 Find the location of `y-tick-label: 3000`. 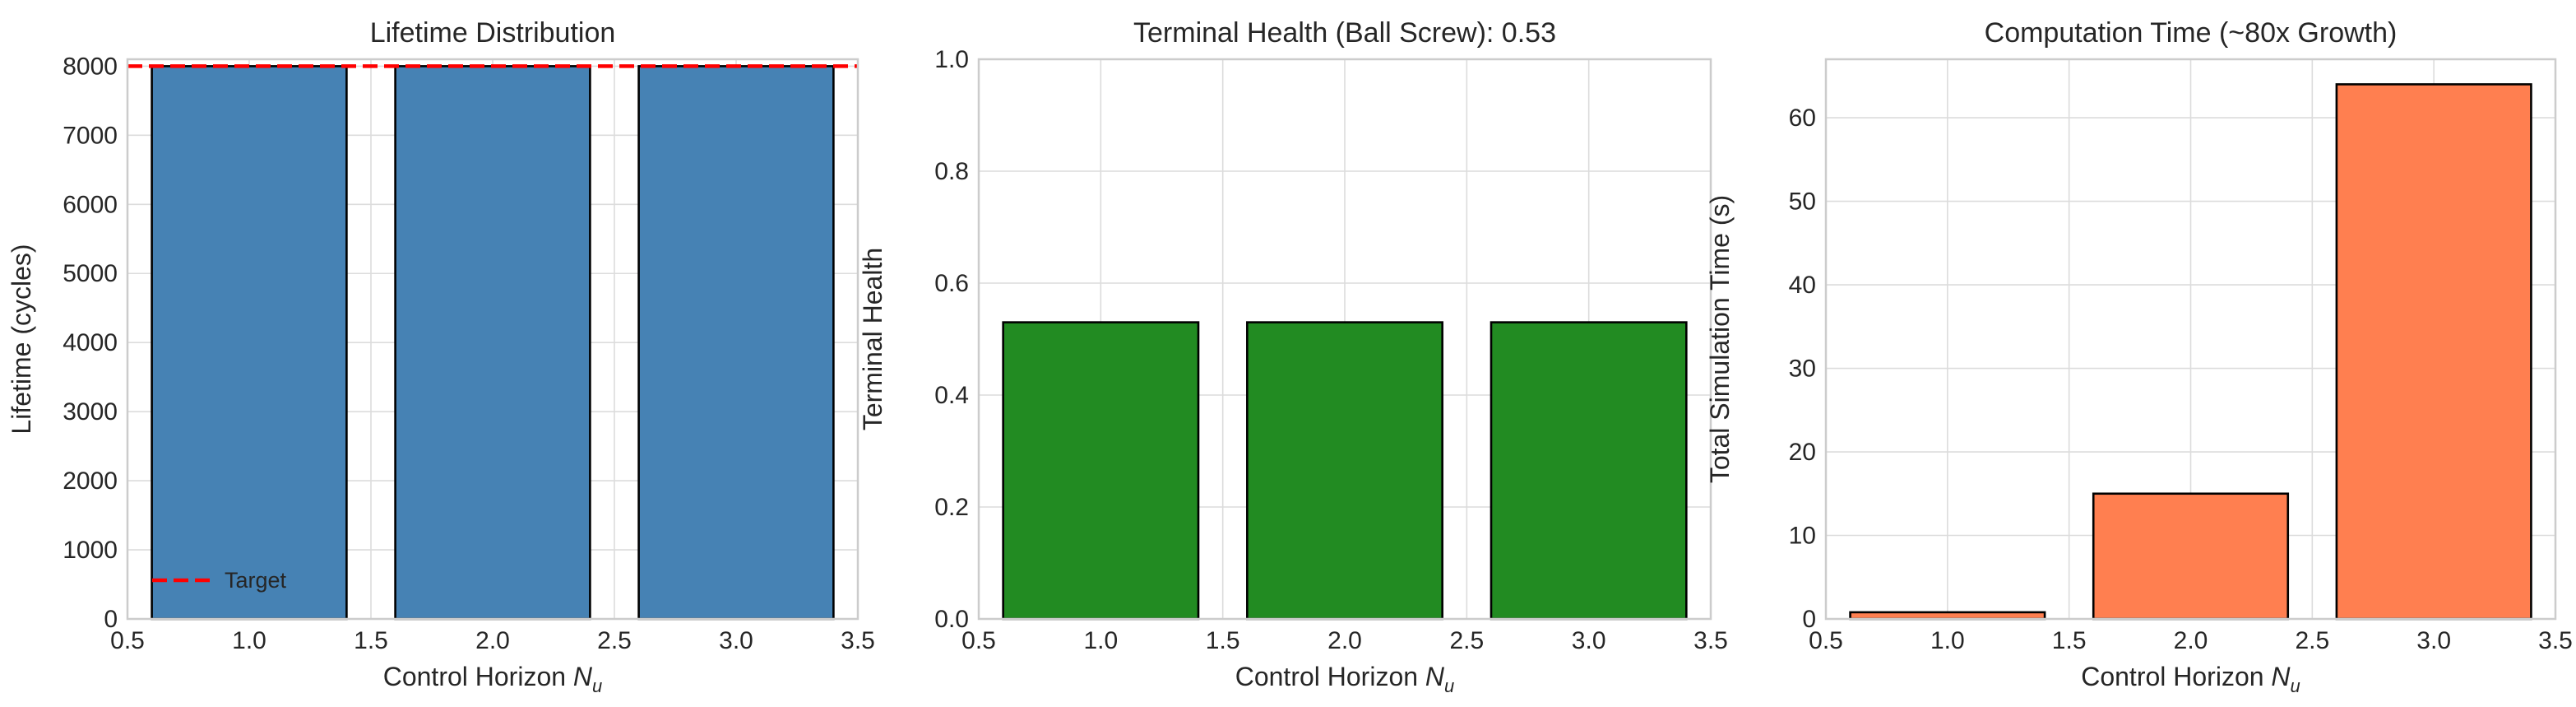

y-tick-label: 3000 is located at coordinates (91, 412).